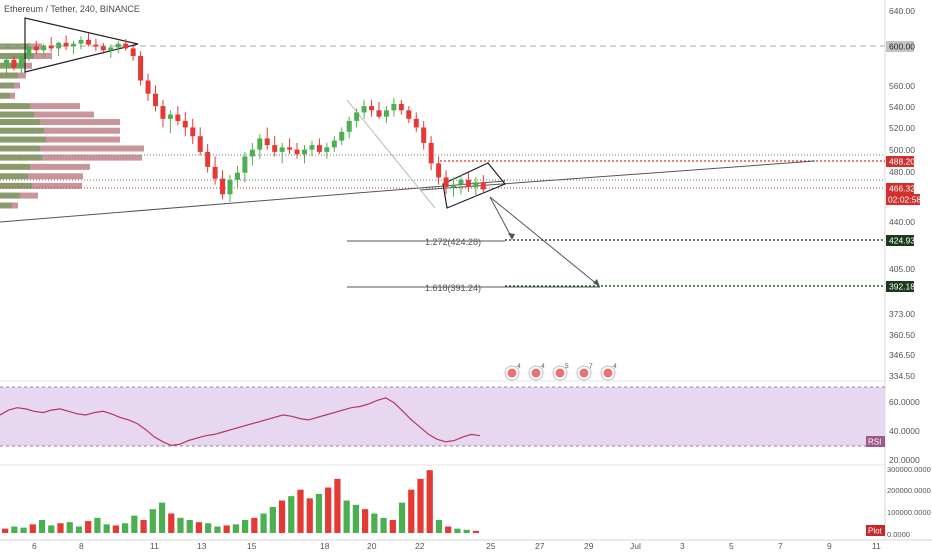  Describe the element at coordinates (780, 545) in the screenshot. I see `time-tick: 7` at that location.